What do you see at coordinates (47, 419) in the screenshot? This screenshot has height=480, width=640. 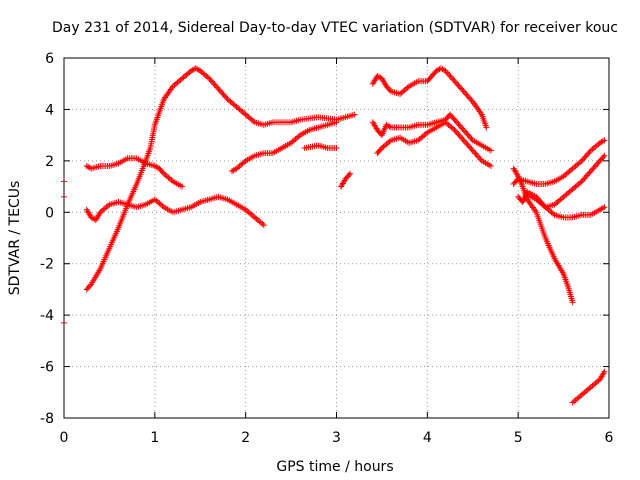 I see `y-tick-label: -8` at bounding box center [47, 419].